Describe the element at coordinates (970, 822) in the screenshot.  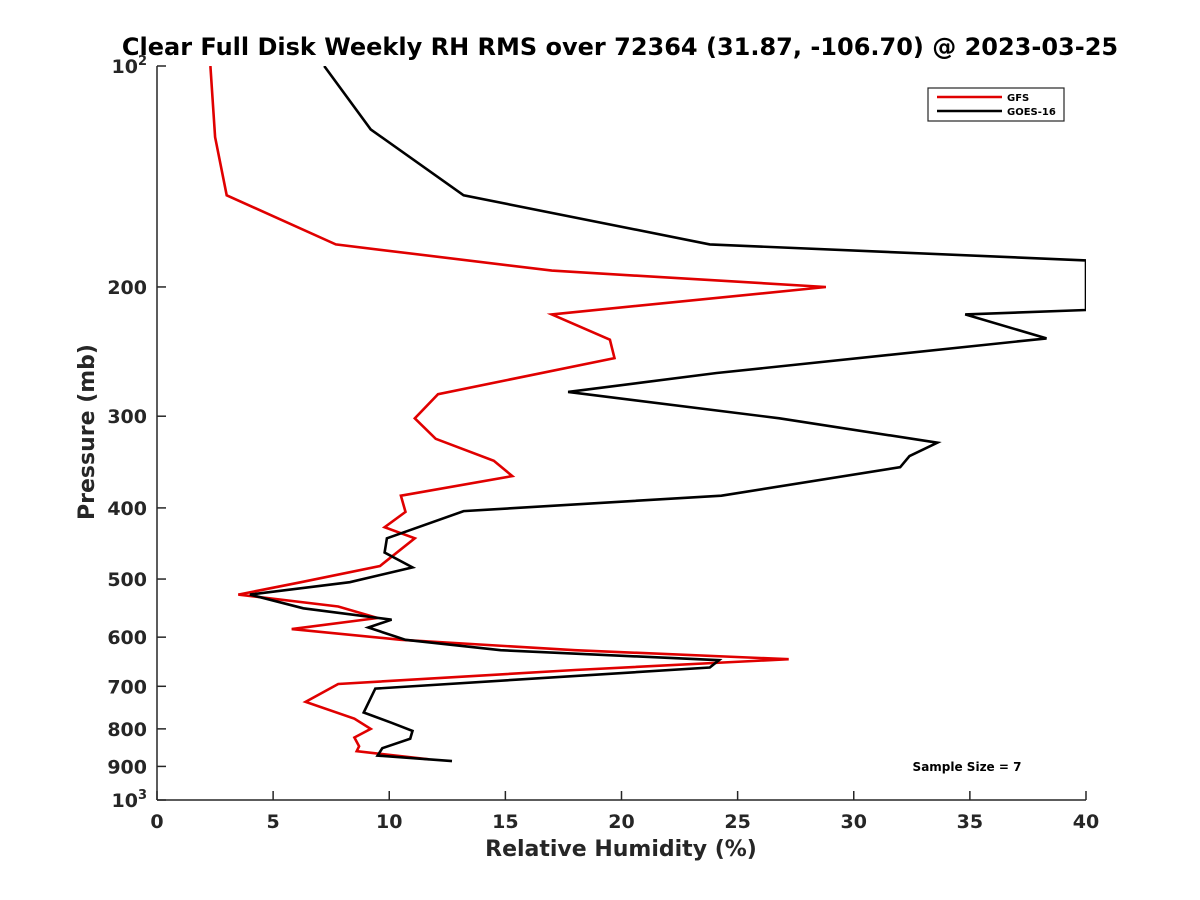
I see `x-tick-label: 35` at that location.